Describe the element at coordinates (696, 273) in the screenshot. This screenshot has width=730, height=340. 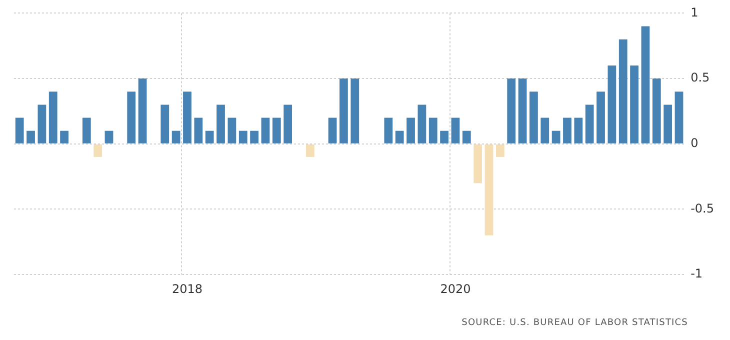
I see `y-tick-label: -1` at that location.